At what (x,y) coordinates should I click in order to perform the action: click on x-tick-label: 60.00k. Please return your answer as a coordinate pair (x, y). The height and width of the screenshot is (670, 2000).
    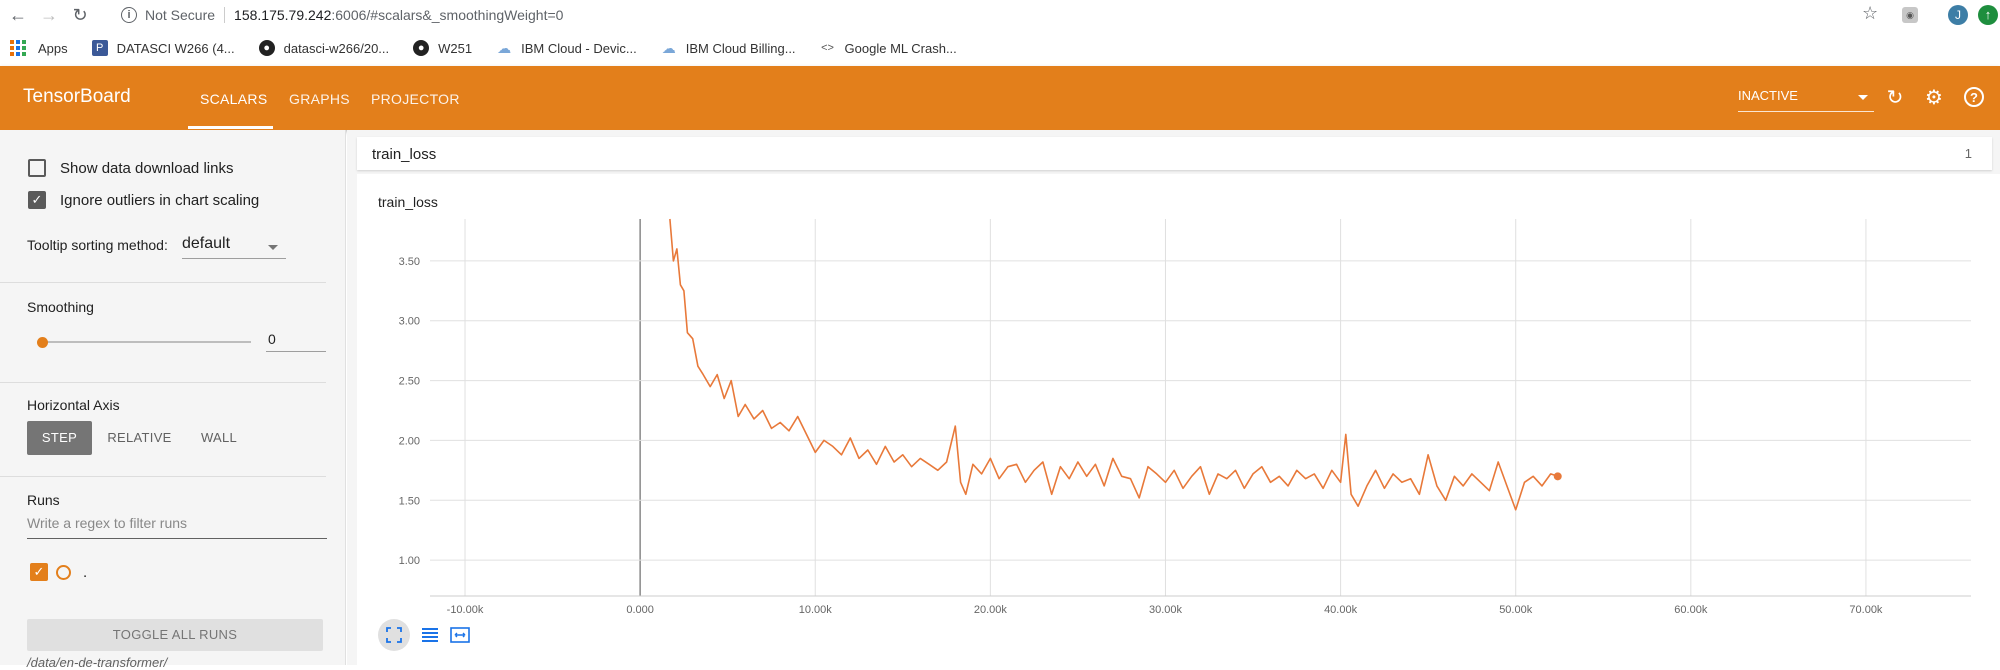
    Looking at the image, I should click on (1691, 610).